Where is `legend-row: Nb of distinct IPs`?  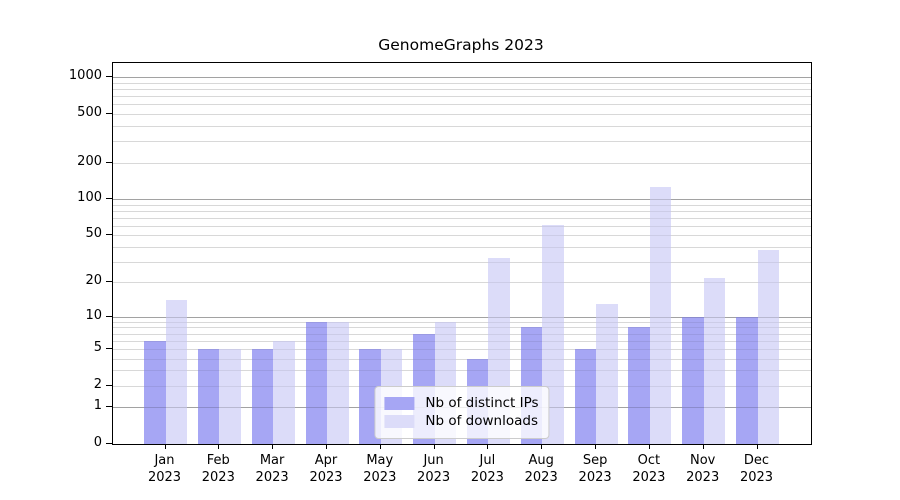 legend-row: Nb of distinct IPs is located at coordinates (461, 403).